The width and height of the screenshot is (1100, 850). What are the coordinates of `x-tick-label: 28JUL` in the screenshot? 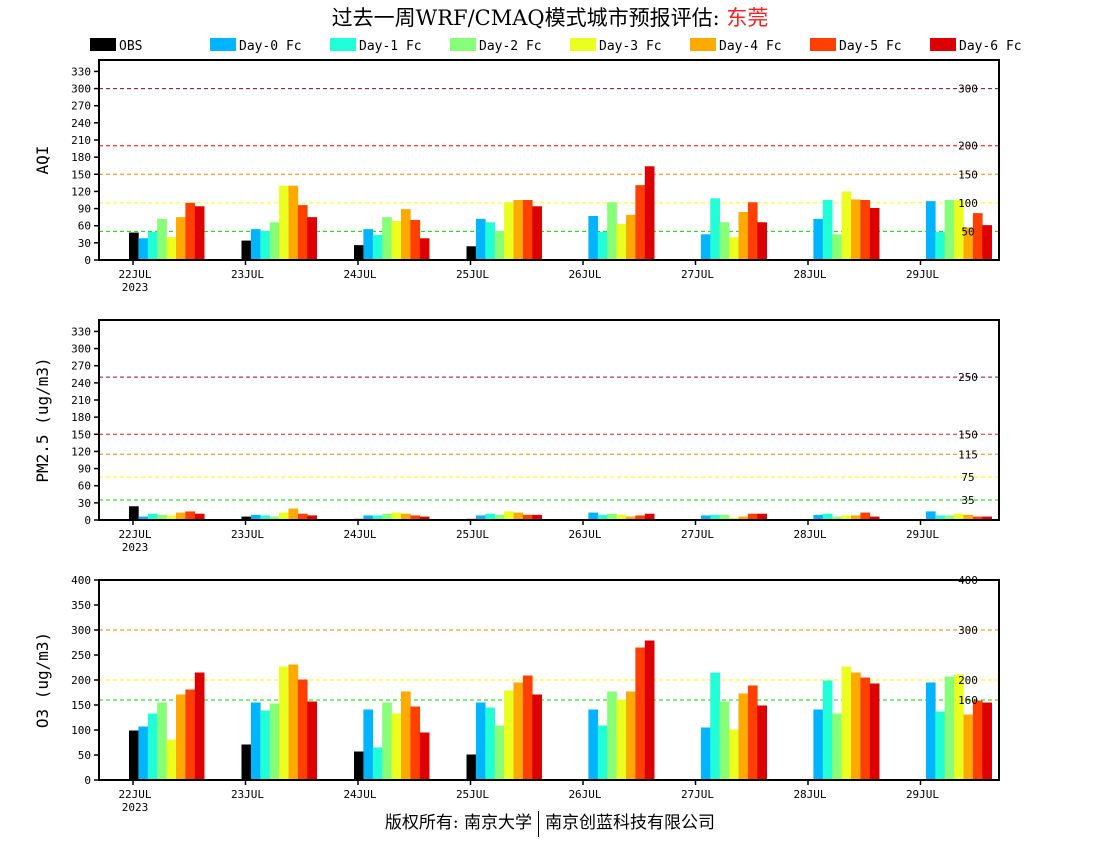 It's located at (809, 274).